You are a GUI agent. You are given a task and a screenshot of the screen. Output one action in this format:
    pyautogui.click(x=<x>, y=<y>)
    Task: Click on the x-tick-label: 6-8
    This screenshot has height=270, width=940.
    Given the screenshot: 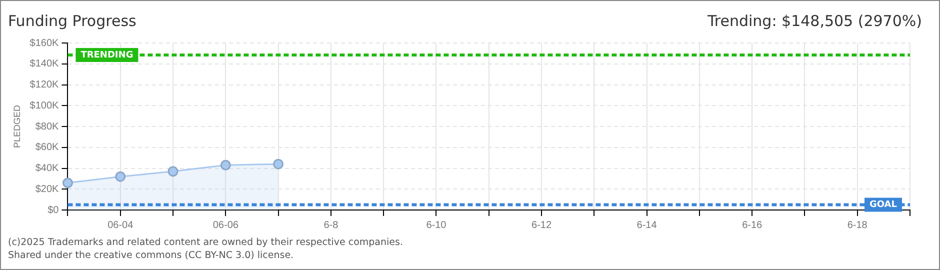 What is the action you would take?
    pyautogui.click(x=331, y=225)
    